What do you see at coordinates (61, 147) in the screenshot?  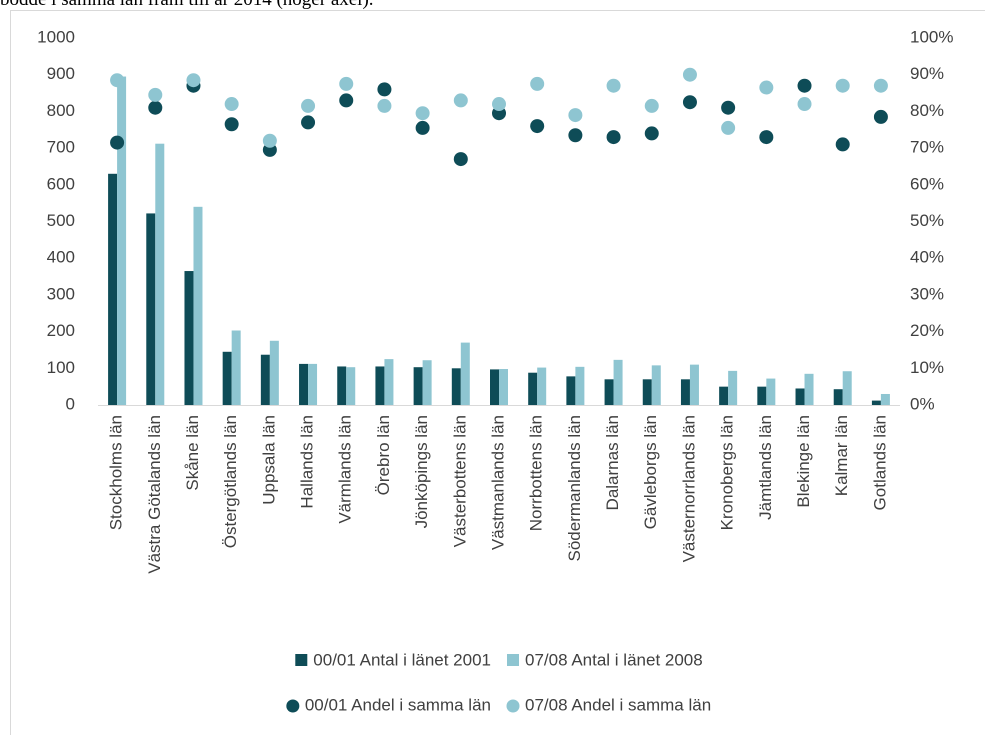 I see `y-tick-label: 700` at bounding box center [61, 147].